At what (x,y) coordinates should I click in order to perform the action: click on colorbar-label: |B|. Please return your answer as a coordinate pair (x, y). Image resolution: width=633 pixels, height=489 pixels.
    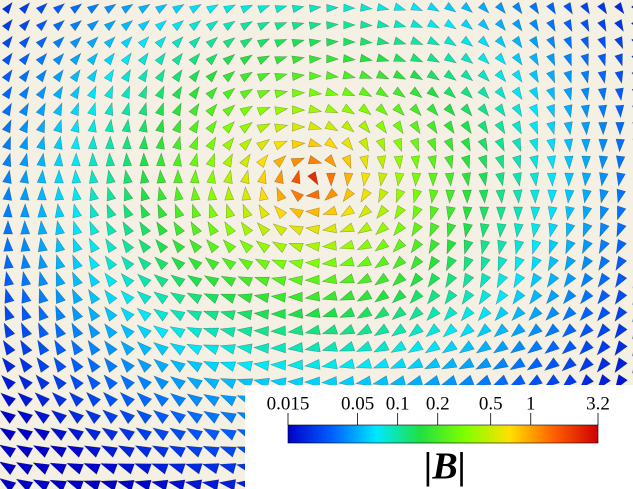
    Looking at the image, I should click on (445, 467).